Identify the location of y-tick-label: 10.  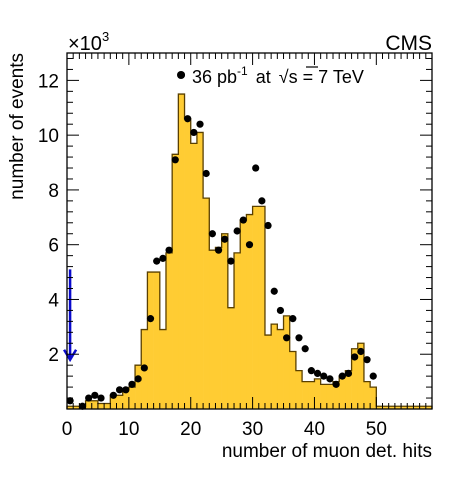
(48, 136).